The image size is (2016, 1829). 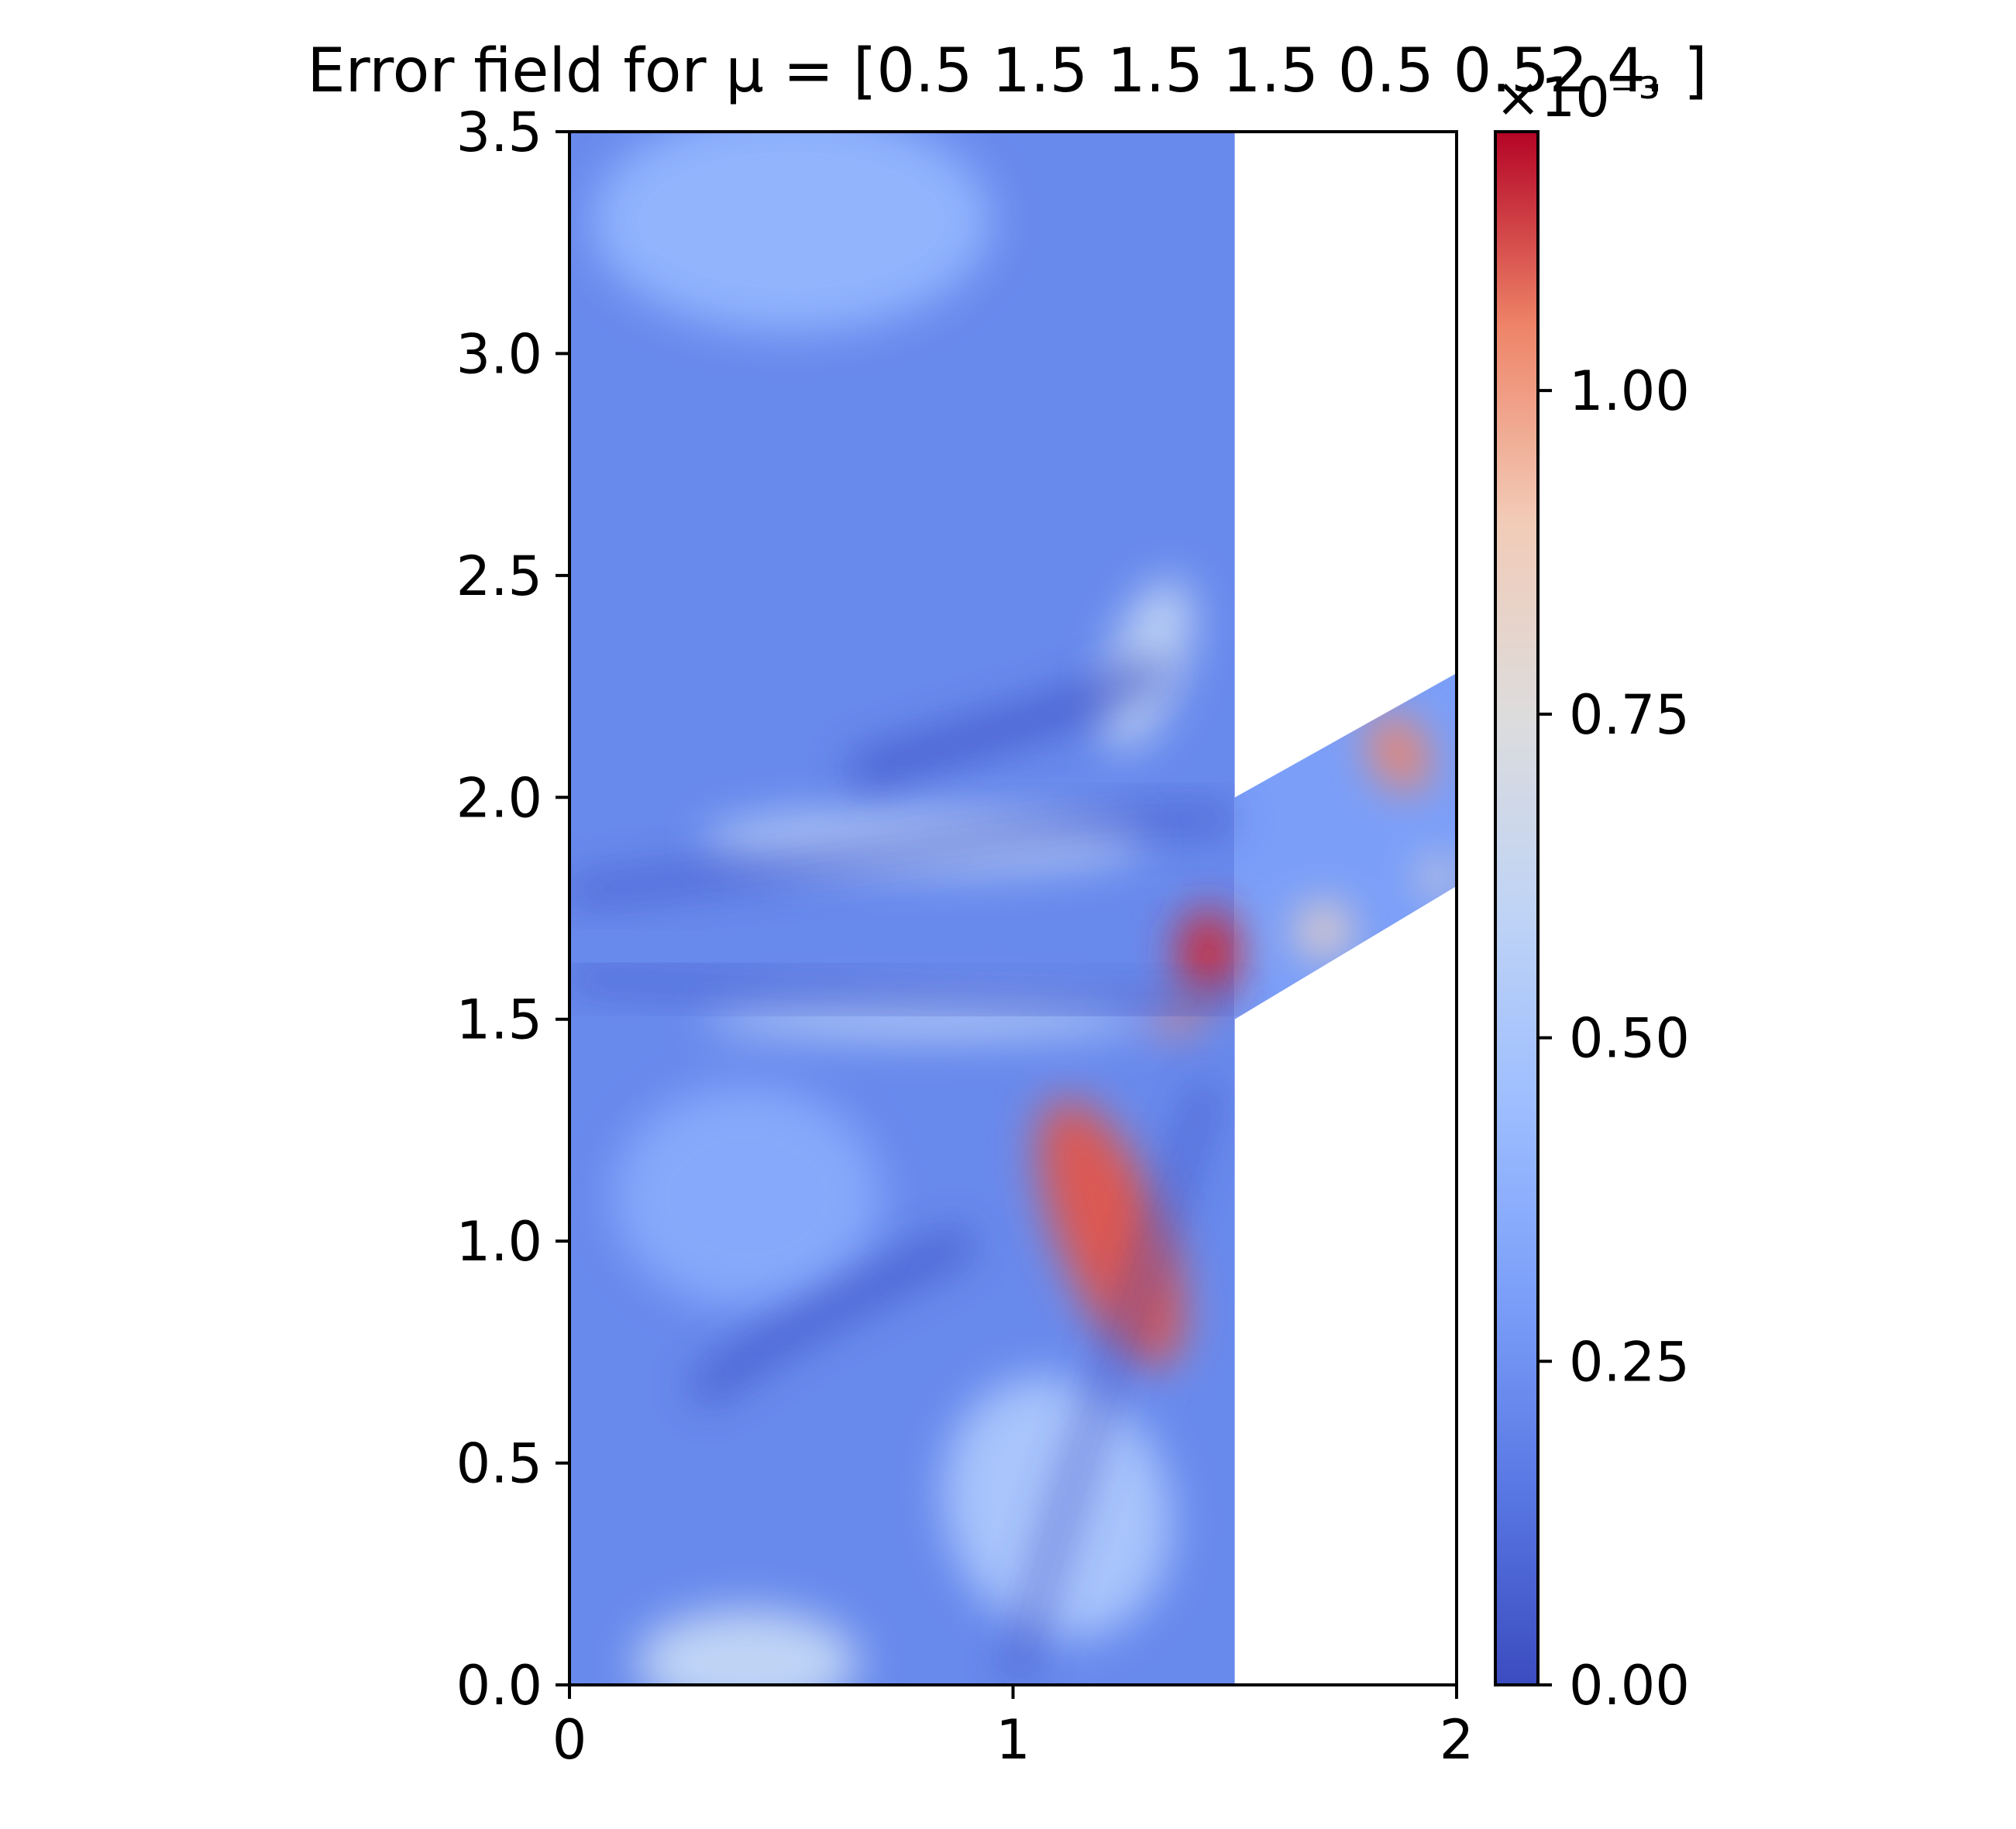 What do you see at coordinates (1630, 715) in the screenshot?
I see `colorbar-tick-label: 0.75` at bounding box center [1630, 715].